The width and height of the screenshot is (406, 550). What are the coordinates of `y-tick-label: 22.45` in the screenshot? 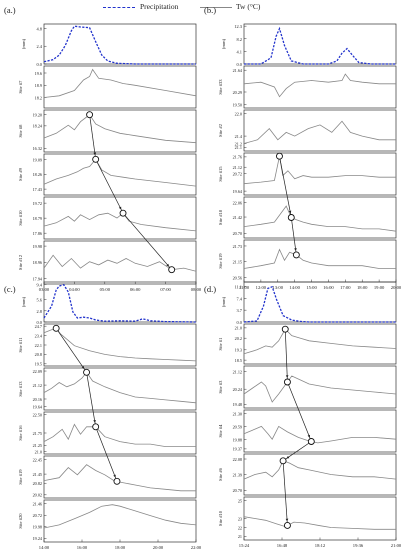 It's located at (37, 459).